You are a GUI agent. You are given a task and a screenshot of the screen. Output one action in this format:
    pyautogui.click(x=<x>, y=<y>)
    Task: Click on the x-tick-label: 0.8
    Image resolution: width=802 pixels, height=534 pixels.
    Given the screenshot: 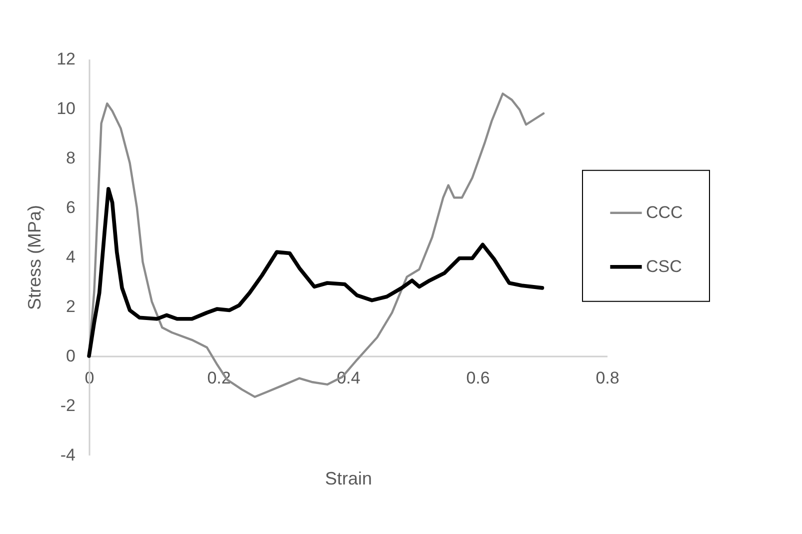 What is the action you would take?
    pyautogui.click(x=608, y=378)
    